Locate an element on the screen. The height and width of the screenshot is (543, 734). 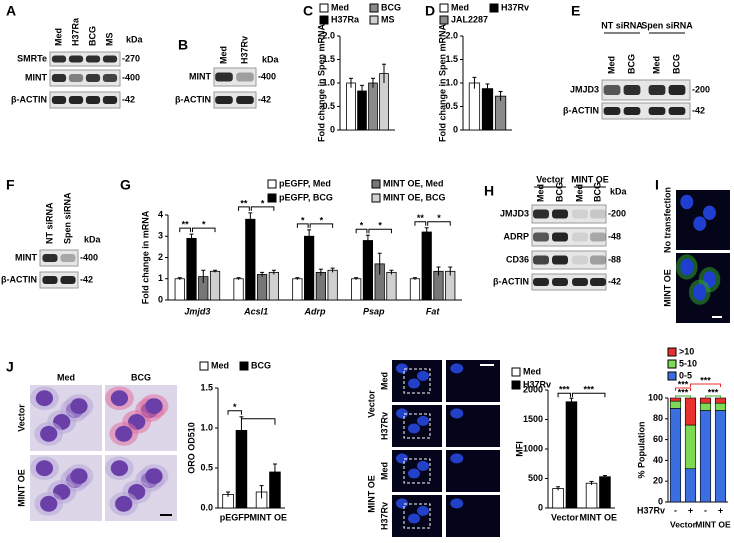
significance-label: ** is located at coordinates (244, 203).